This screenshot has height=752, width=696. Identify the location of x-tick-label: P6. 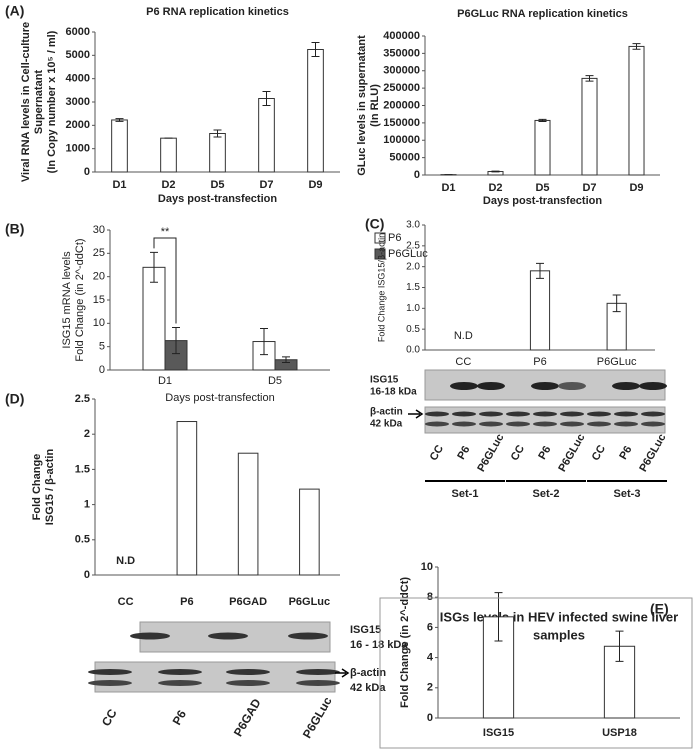
(539, 362).